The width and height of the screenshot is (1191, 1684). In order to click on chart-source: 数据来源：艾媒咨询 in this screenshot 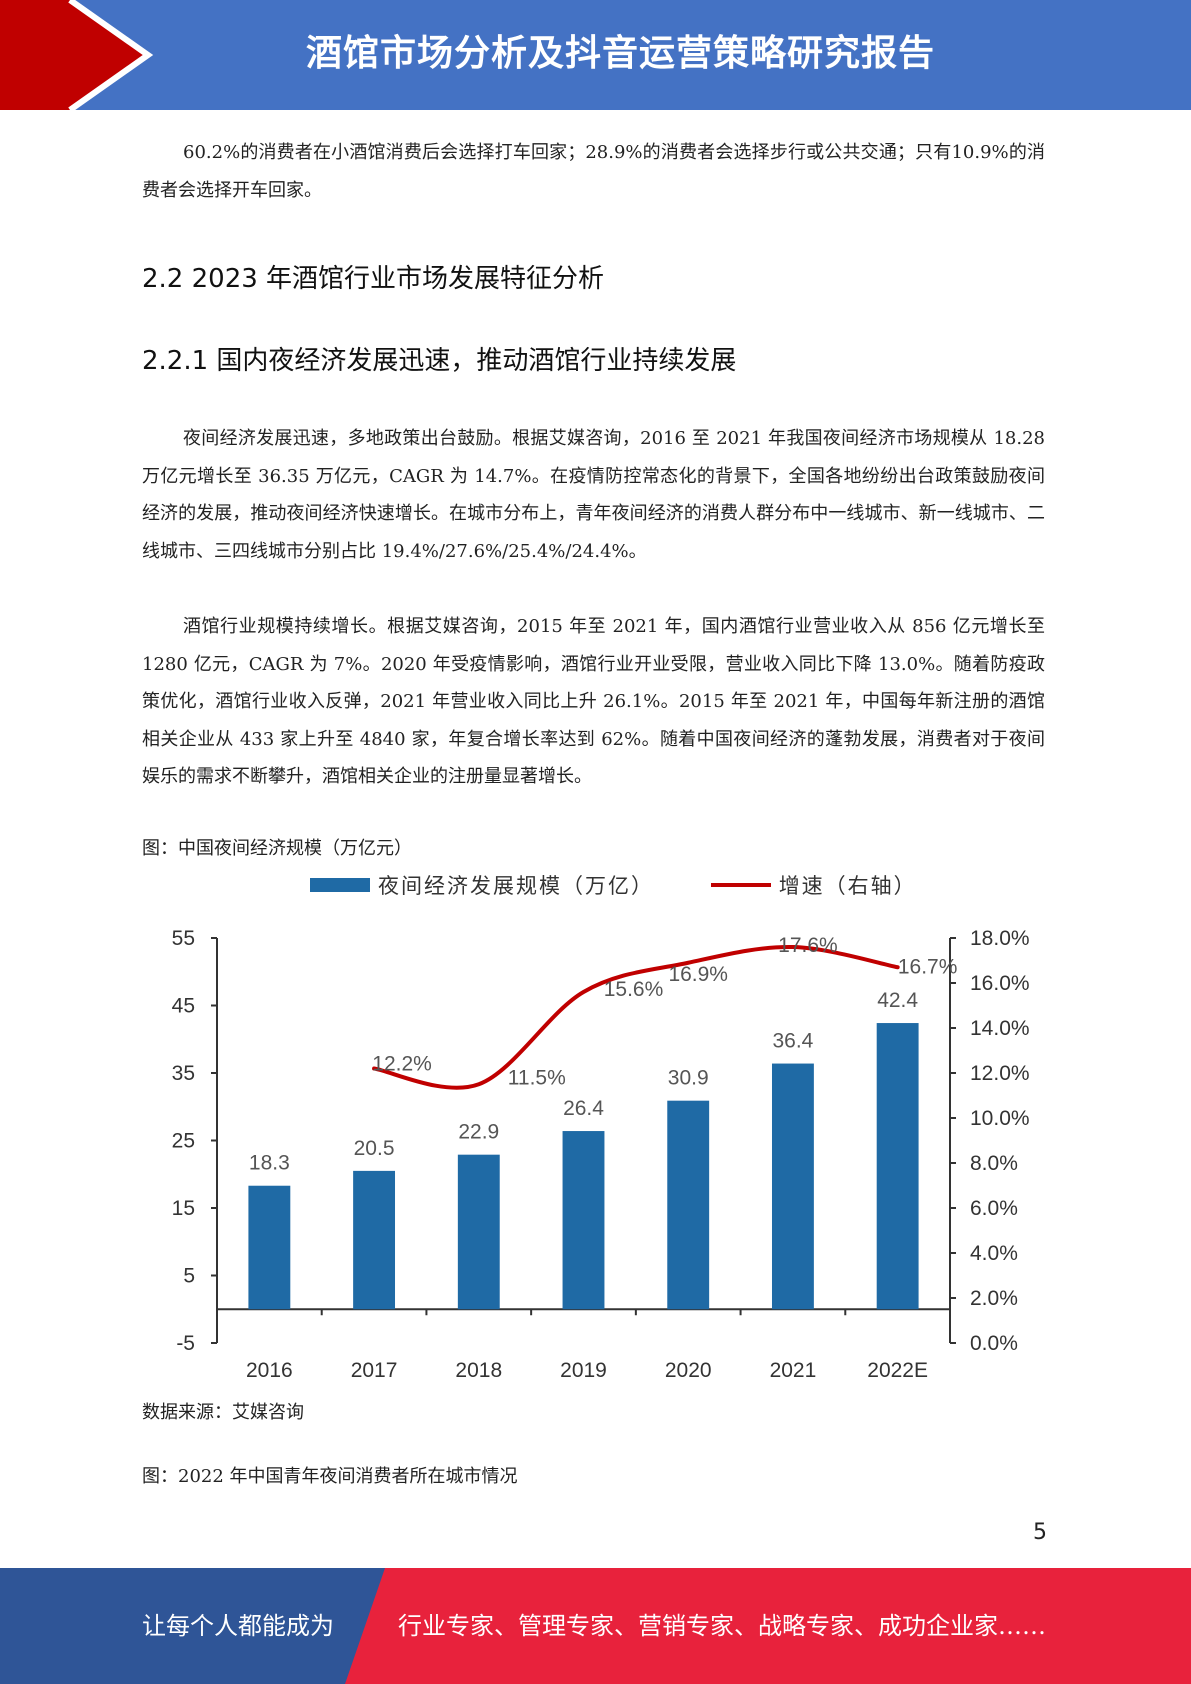, I will do `click(223, 1412)`.